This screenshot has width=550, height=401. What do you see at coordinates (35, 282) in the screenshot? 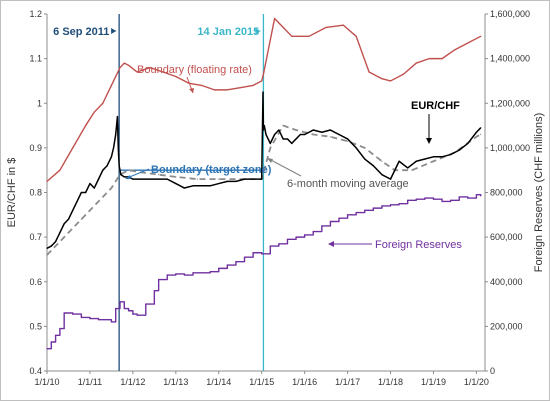
I see `y-tick-label: 0.6` at bounding box center [35, 282].